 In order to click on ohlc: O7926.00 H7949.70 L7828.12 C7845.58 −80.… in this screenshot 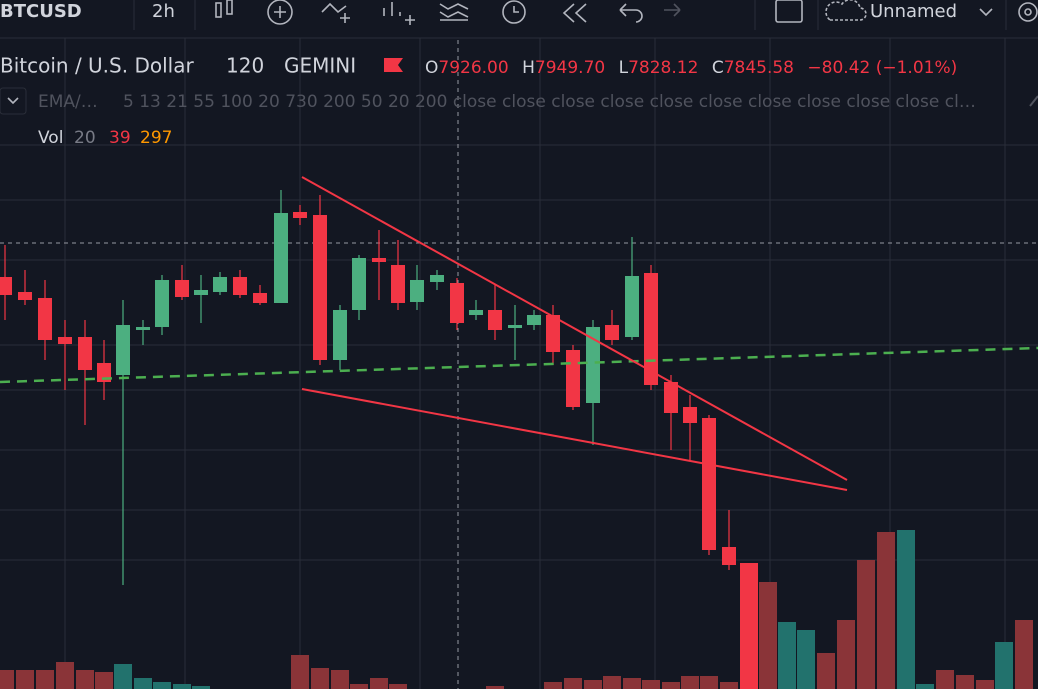, I will do `click(691, 68)`.